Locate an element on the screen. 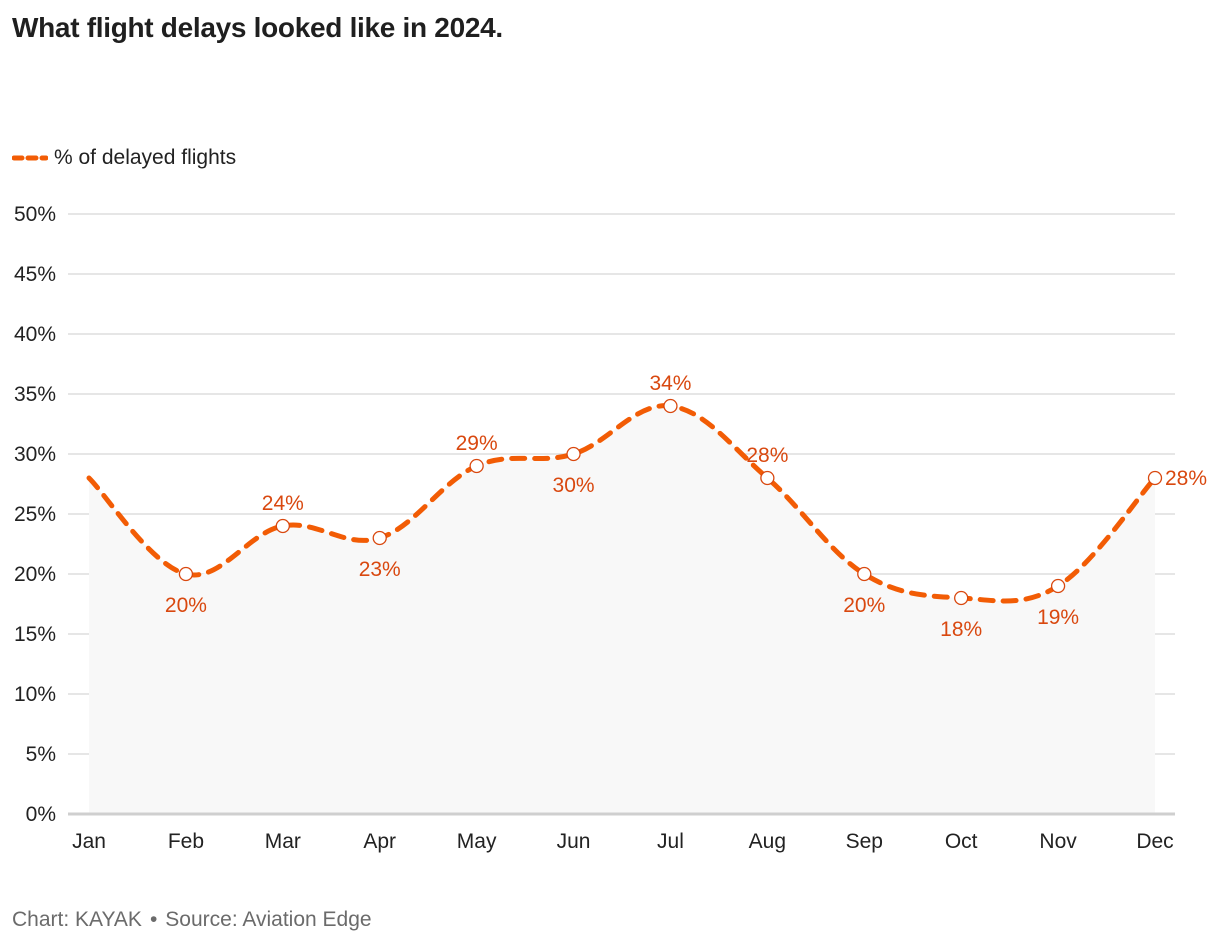  legend: % of delayed flights is located at coordinates (124, 158).